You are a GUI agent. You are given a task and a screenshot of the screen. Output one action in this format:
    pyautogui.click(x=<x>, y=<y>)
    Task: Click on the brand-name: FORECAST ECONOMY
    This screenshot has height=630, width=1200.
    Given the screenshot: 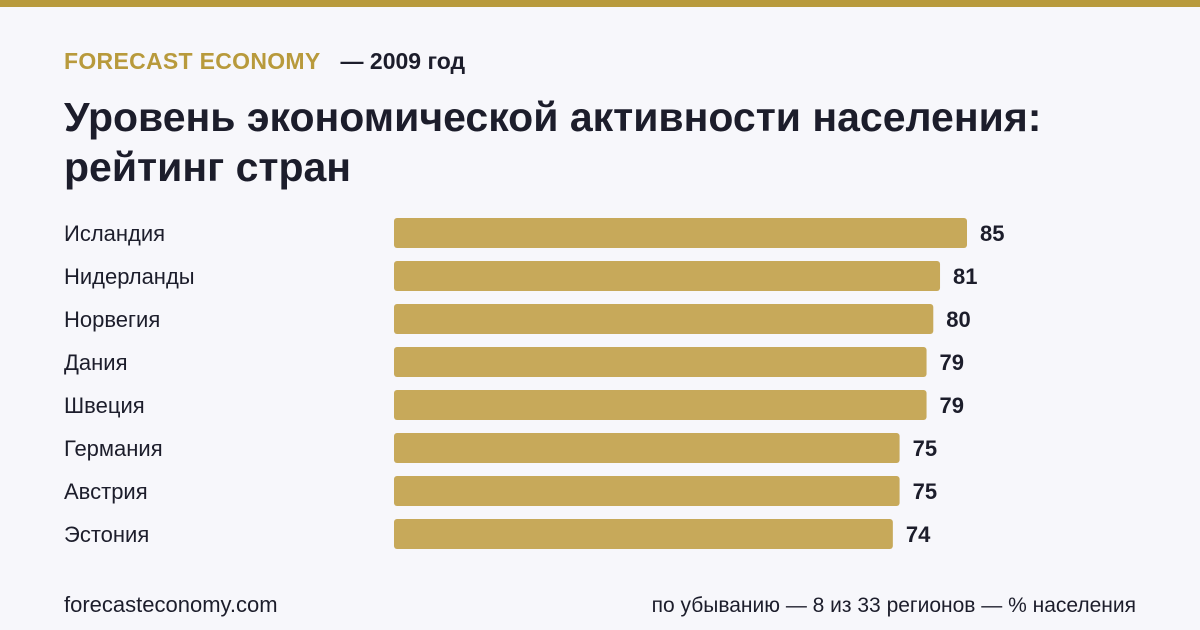 What is the action you would take?
    pyautogui.click(x=192, y=60)
    